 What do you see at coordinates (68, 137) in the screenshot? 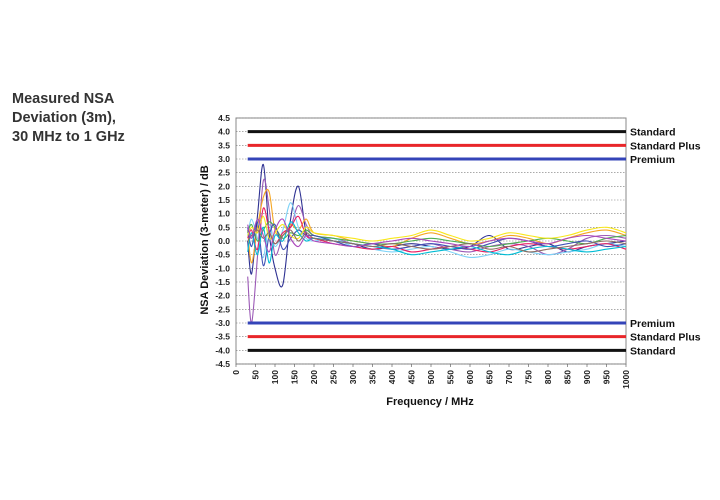
I see `caption-line: 30 MHz to 1 GHz` at bounding box center [68, 137].